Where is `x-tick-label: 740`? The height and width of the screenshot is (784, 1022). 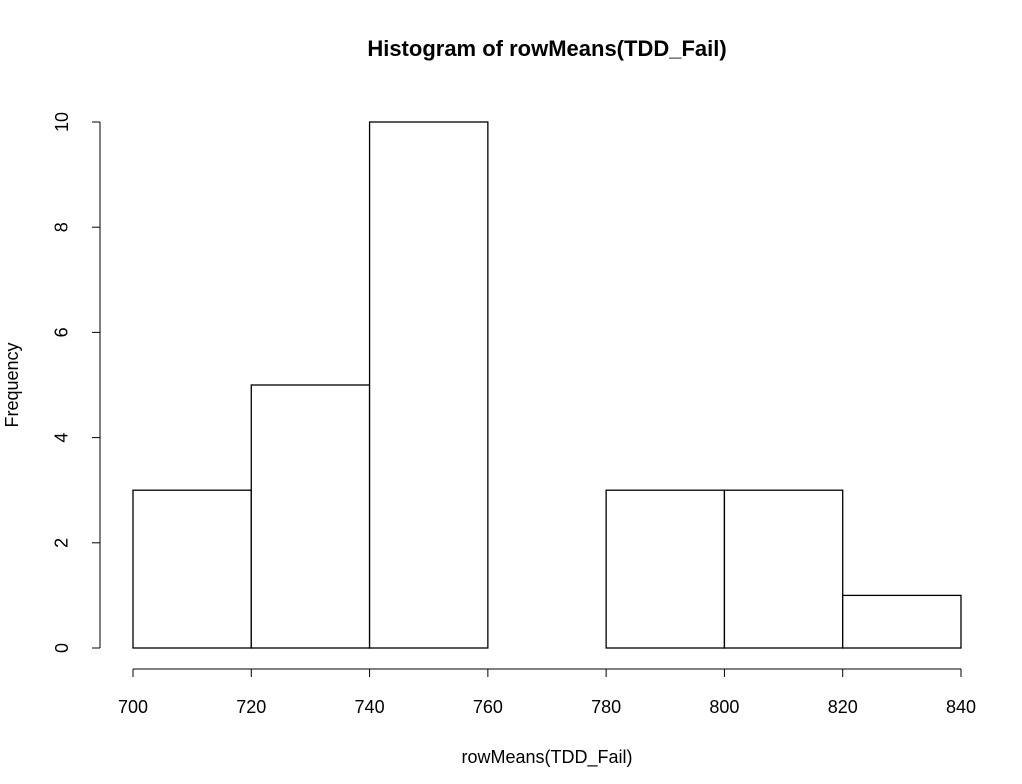 x-tick-label: 740 is located at coordinates (370, 707).